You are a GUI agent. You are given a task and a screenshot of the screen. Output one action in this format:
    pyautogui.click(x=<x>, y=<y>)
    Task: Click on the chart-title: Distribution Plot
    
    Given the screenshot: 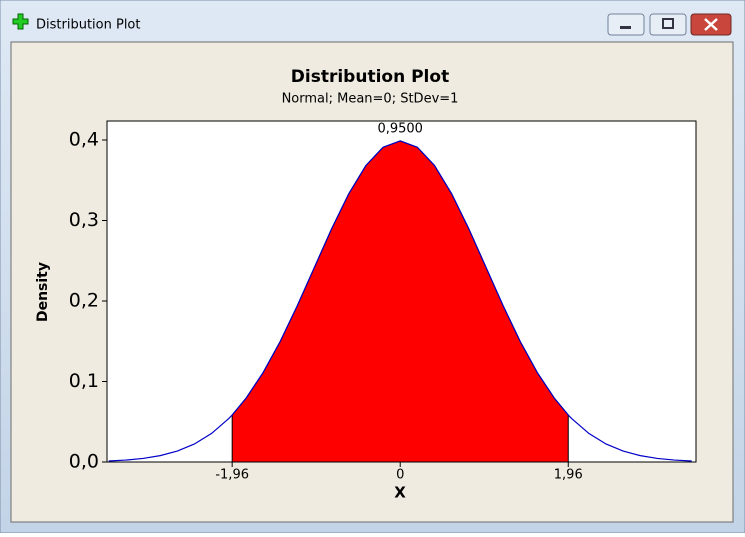 What is the action you would take?
    pyautogui.click(x=370, y=77)
    